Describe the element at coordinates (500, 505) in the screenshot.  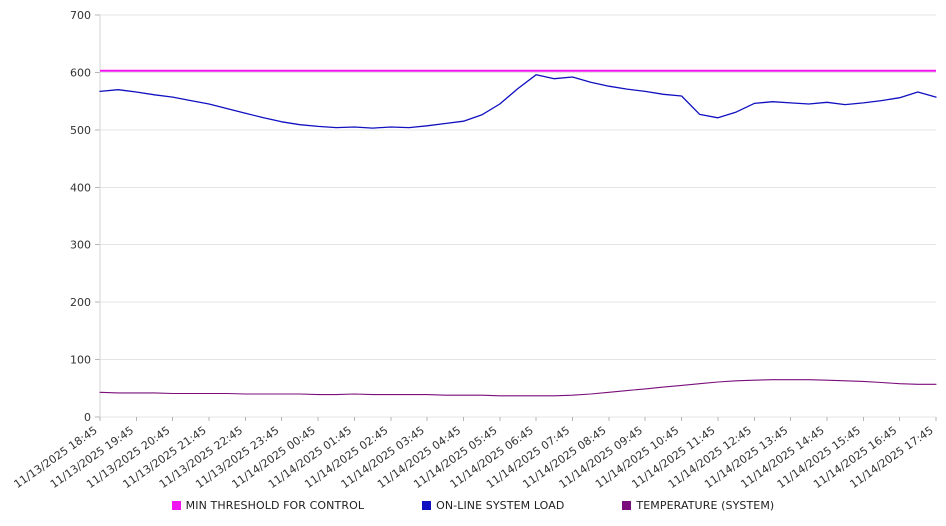
I see `legend-label-system-load: ON-LINE SYSTEM LOAD` at that location.